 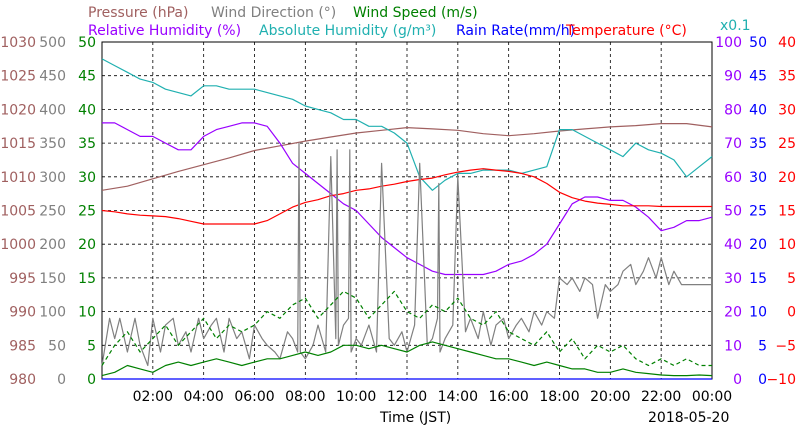 What do you see at coordinates (87, 245) in the screenshot?
I see `y-tick-label-wind-speed: 20` at bounding box center [87, 245].